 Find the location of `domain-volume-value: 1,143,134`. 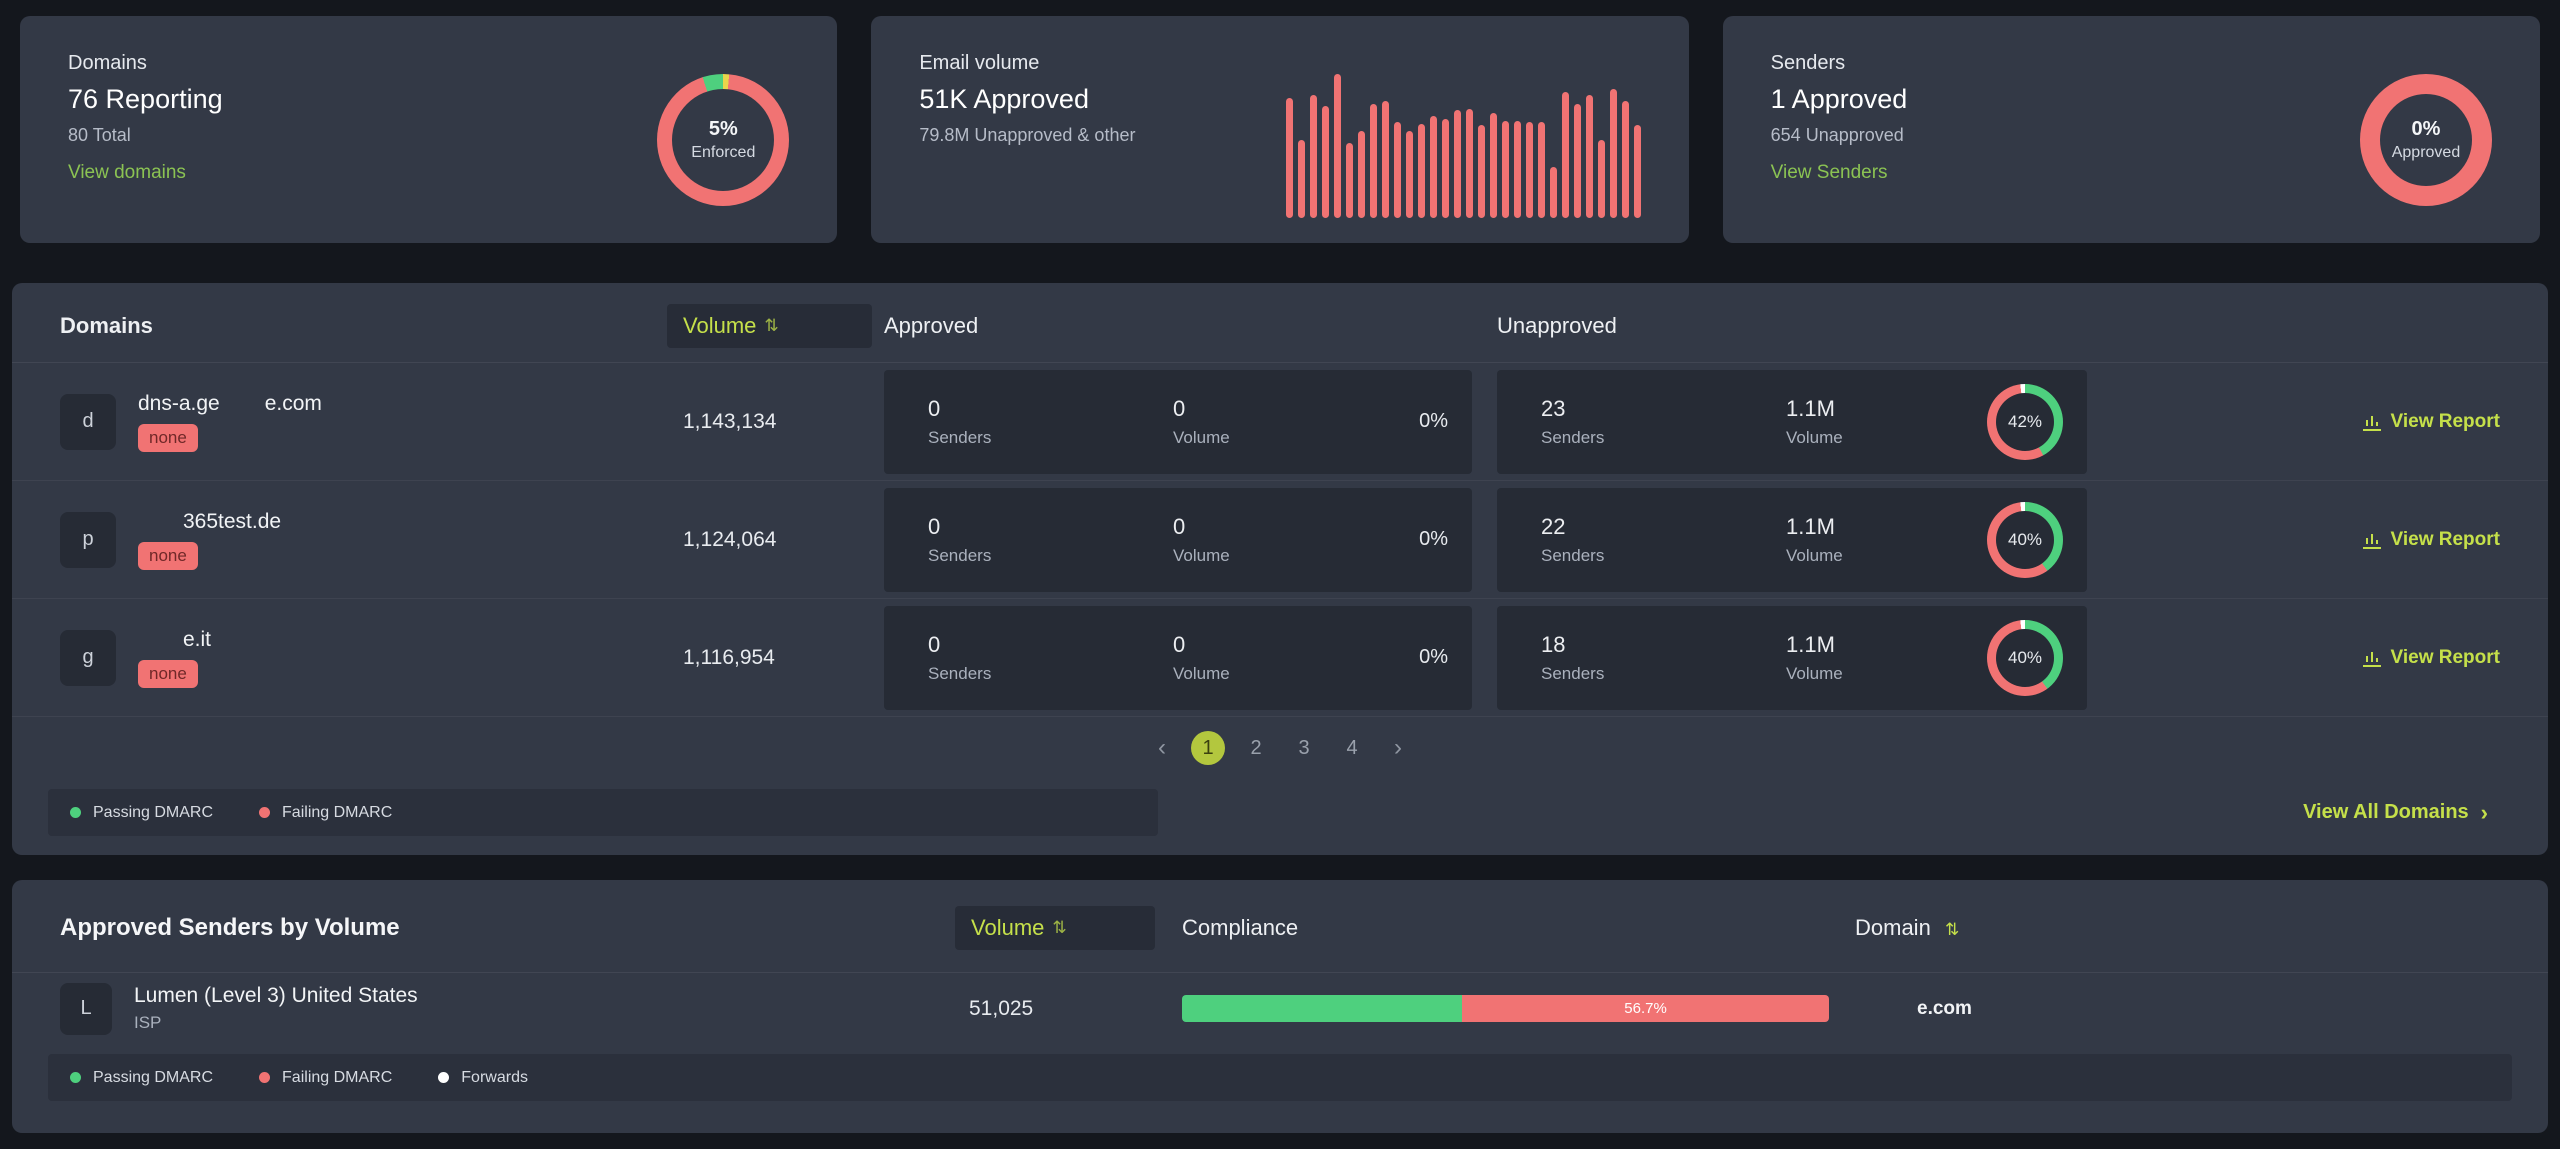

domain-volume-value: 1,143,134 is located at coordinates (730, 421).